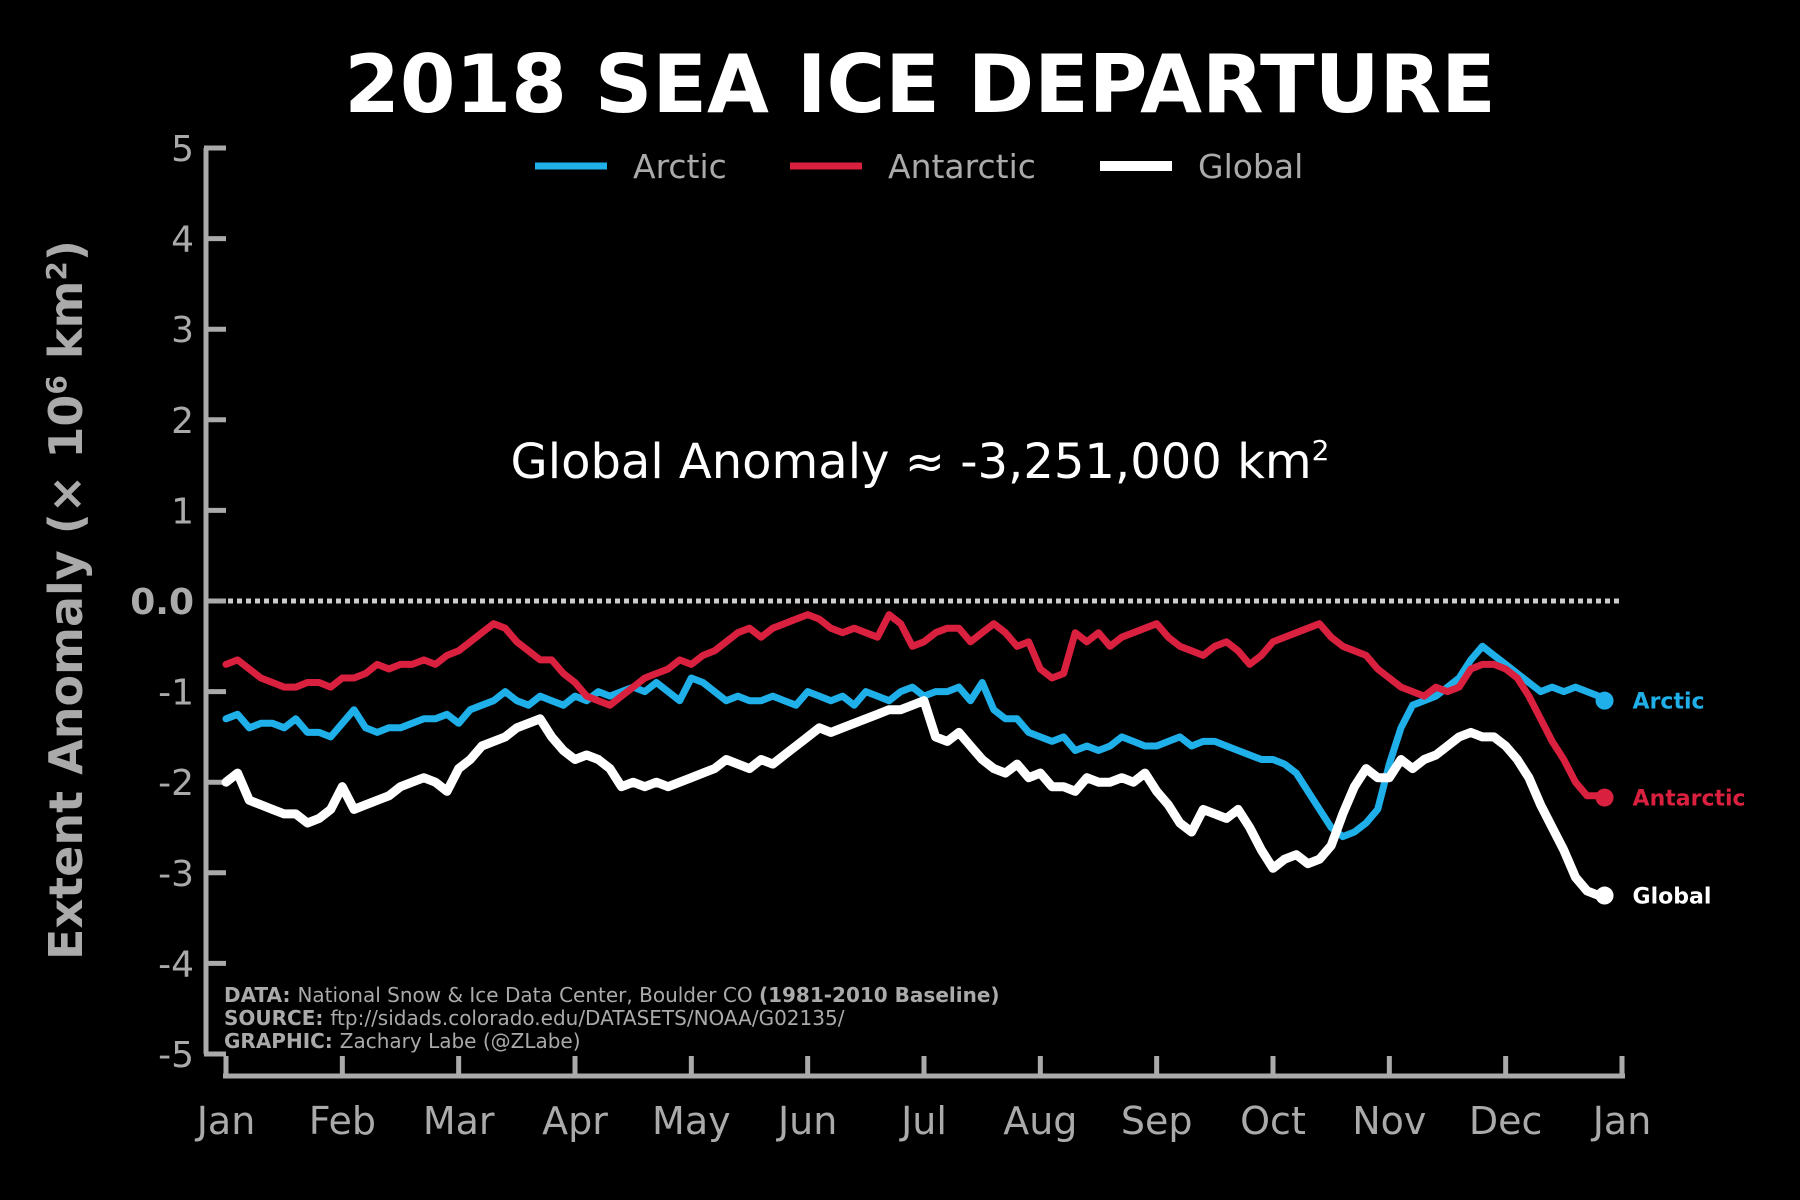 Image resolution: width=1800 pixels, height=1200 pixels. I want to click on arctic-end-label: Arctic, so click(1669, 702).